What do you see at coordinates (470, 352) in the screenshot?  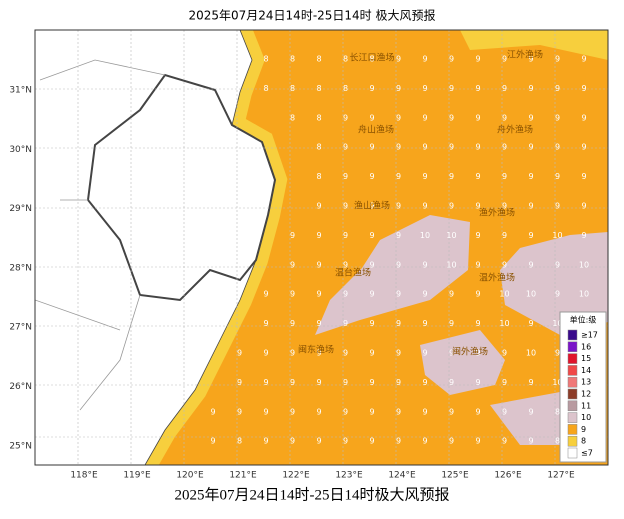 I see `zone-label: 闽外渔场` at bounding box center [470, 352].